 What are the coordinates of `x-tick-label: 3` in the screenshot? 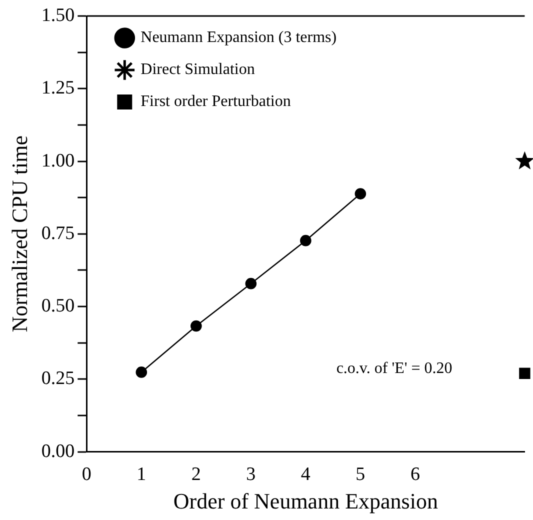 It's located at (251, 475).